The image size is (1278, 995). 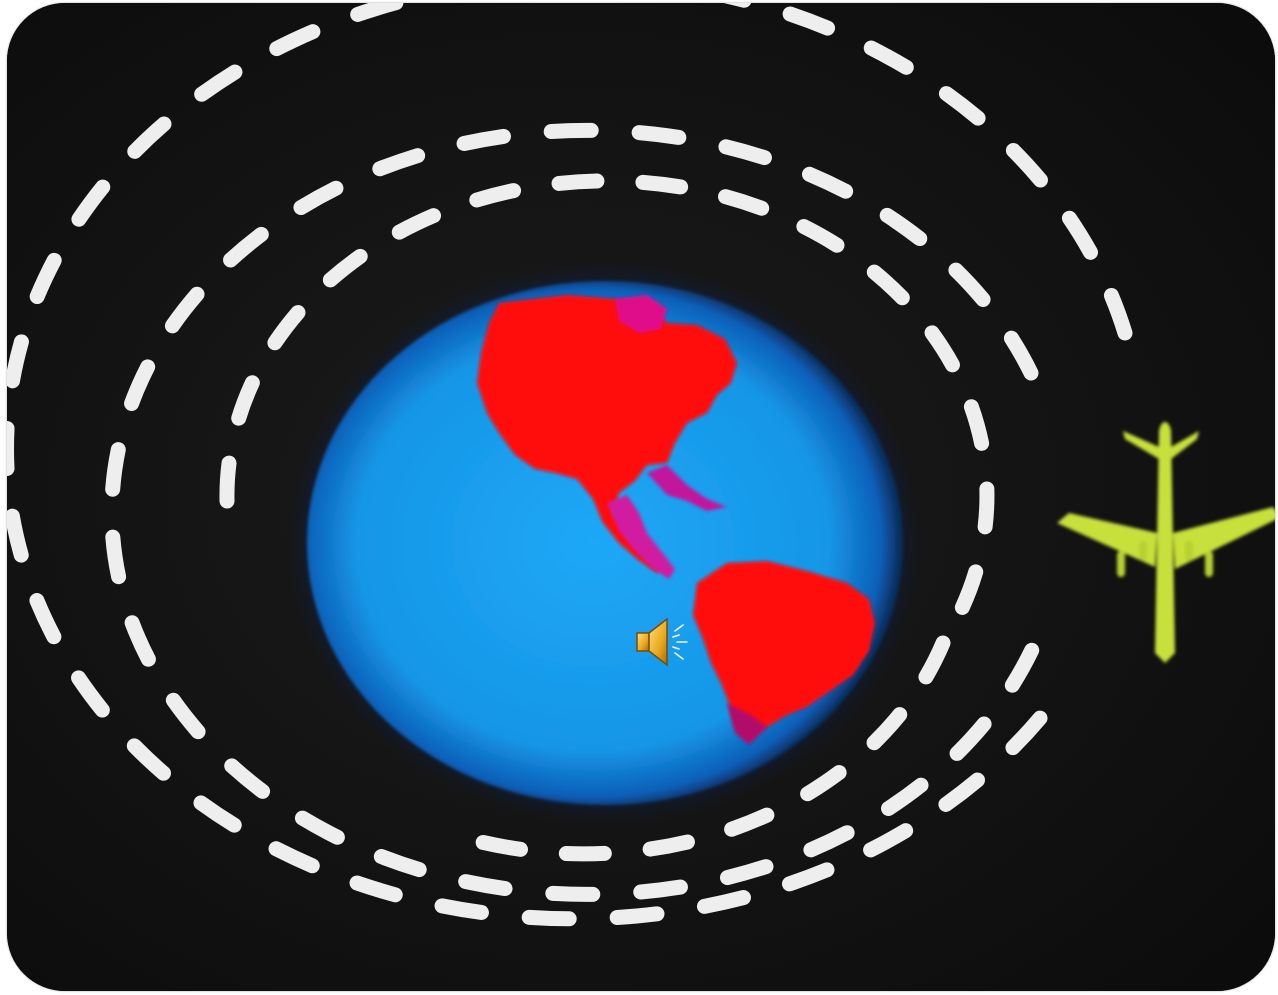 What do you see at coordinates (687, 488) in the screenshot?
I see `caribbean` at bounding box center [687, 488].